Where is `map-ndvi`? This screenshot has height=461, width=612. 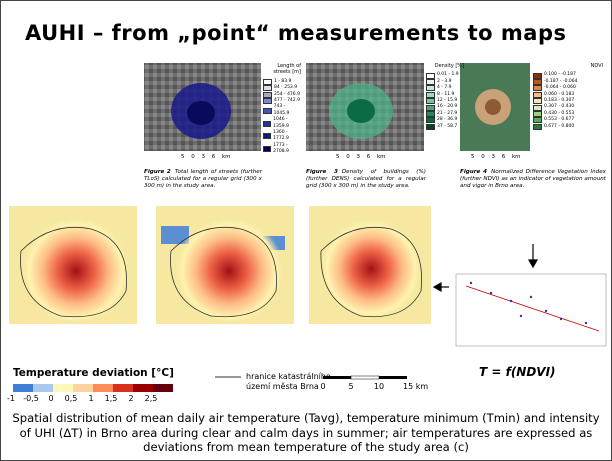
map-ndvi is located at coordinates (495, 107).